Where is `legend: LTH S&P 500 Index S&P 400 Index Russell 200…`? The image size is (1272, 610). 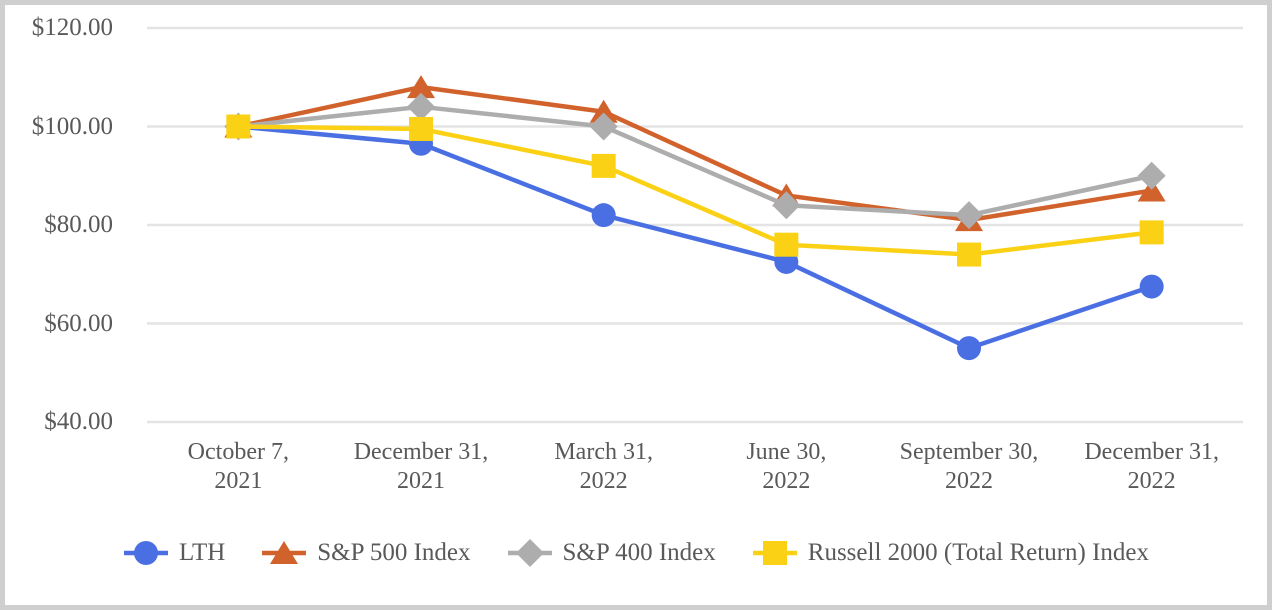 legend: LTH S&P 500 Index S&P 400 Index Russell 200… is located at coordinates (636, 553).